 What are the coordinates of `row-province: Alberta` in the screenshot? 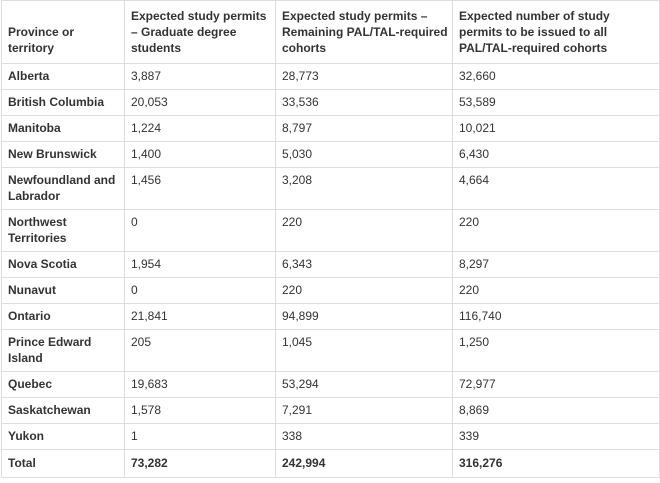 It's located at (63, 76).